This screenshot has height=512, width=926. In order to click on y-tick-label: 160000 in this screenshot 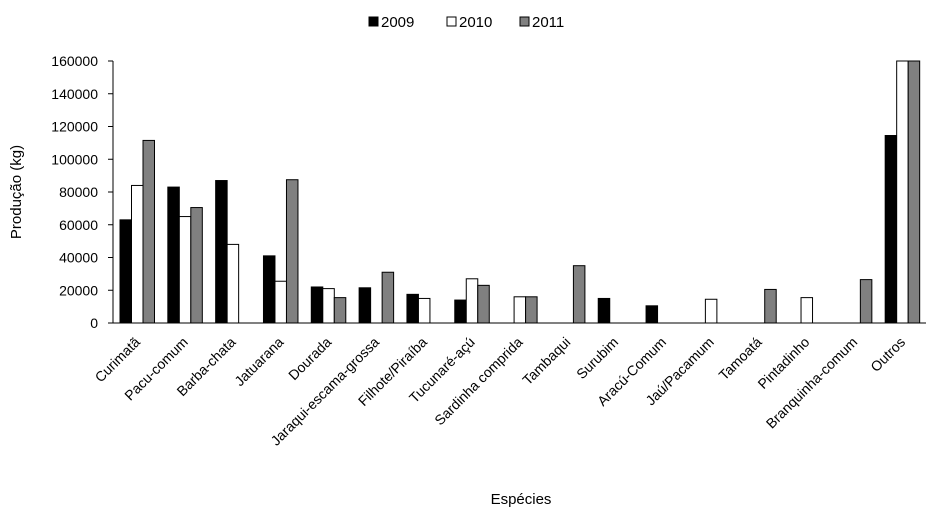, I will do `click(74, 61)`.